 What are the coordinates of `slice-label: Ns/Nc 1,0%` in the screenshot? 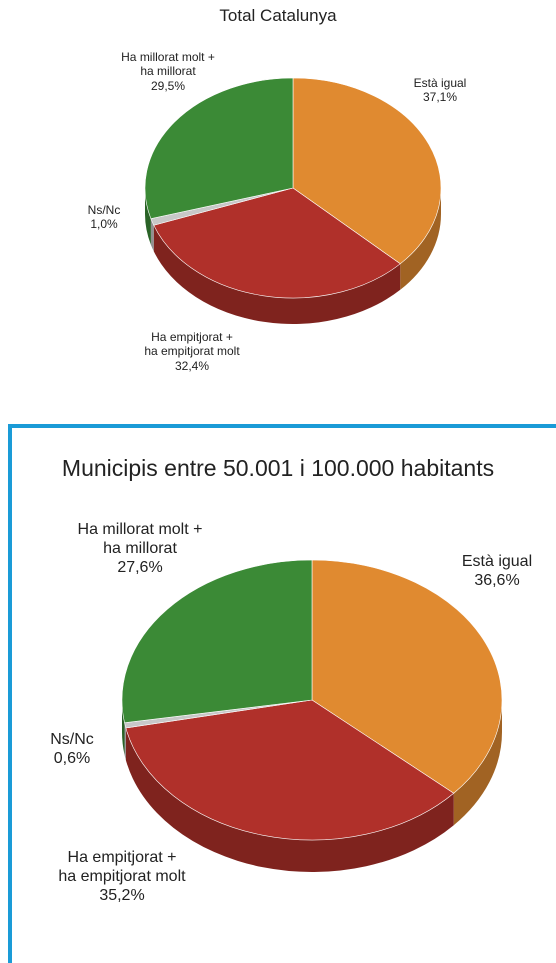 It's located at (104, 217).